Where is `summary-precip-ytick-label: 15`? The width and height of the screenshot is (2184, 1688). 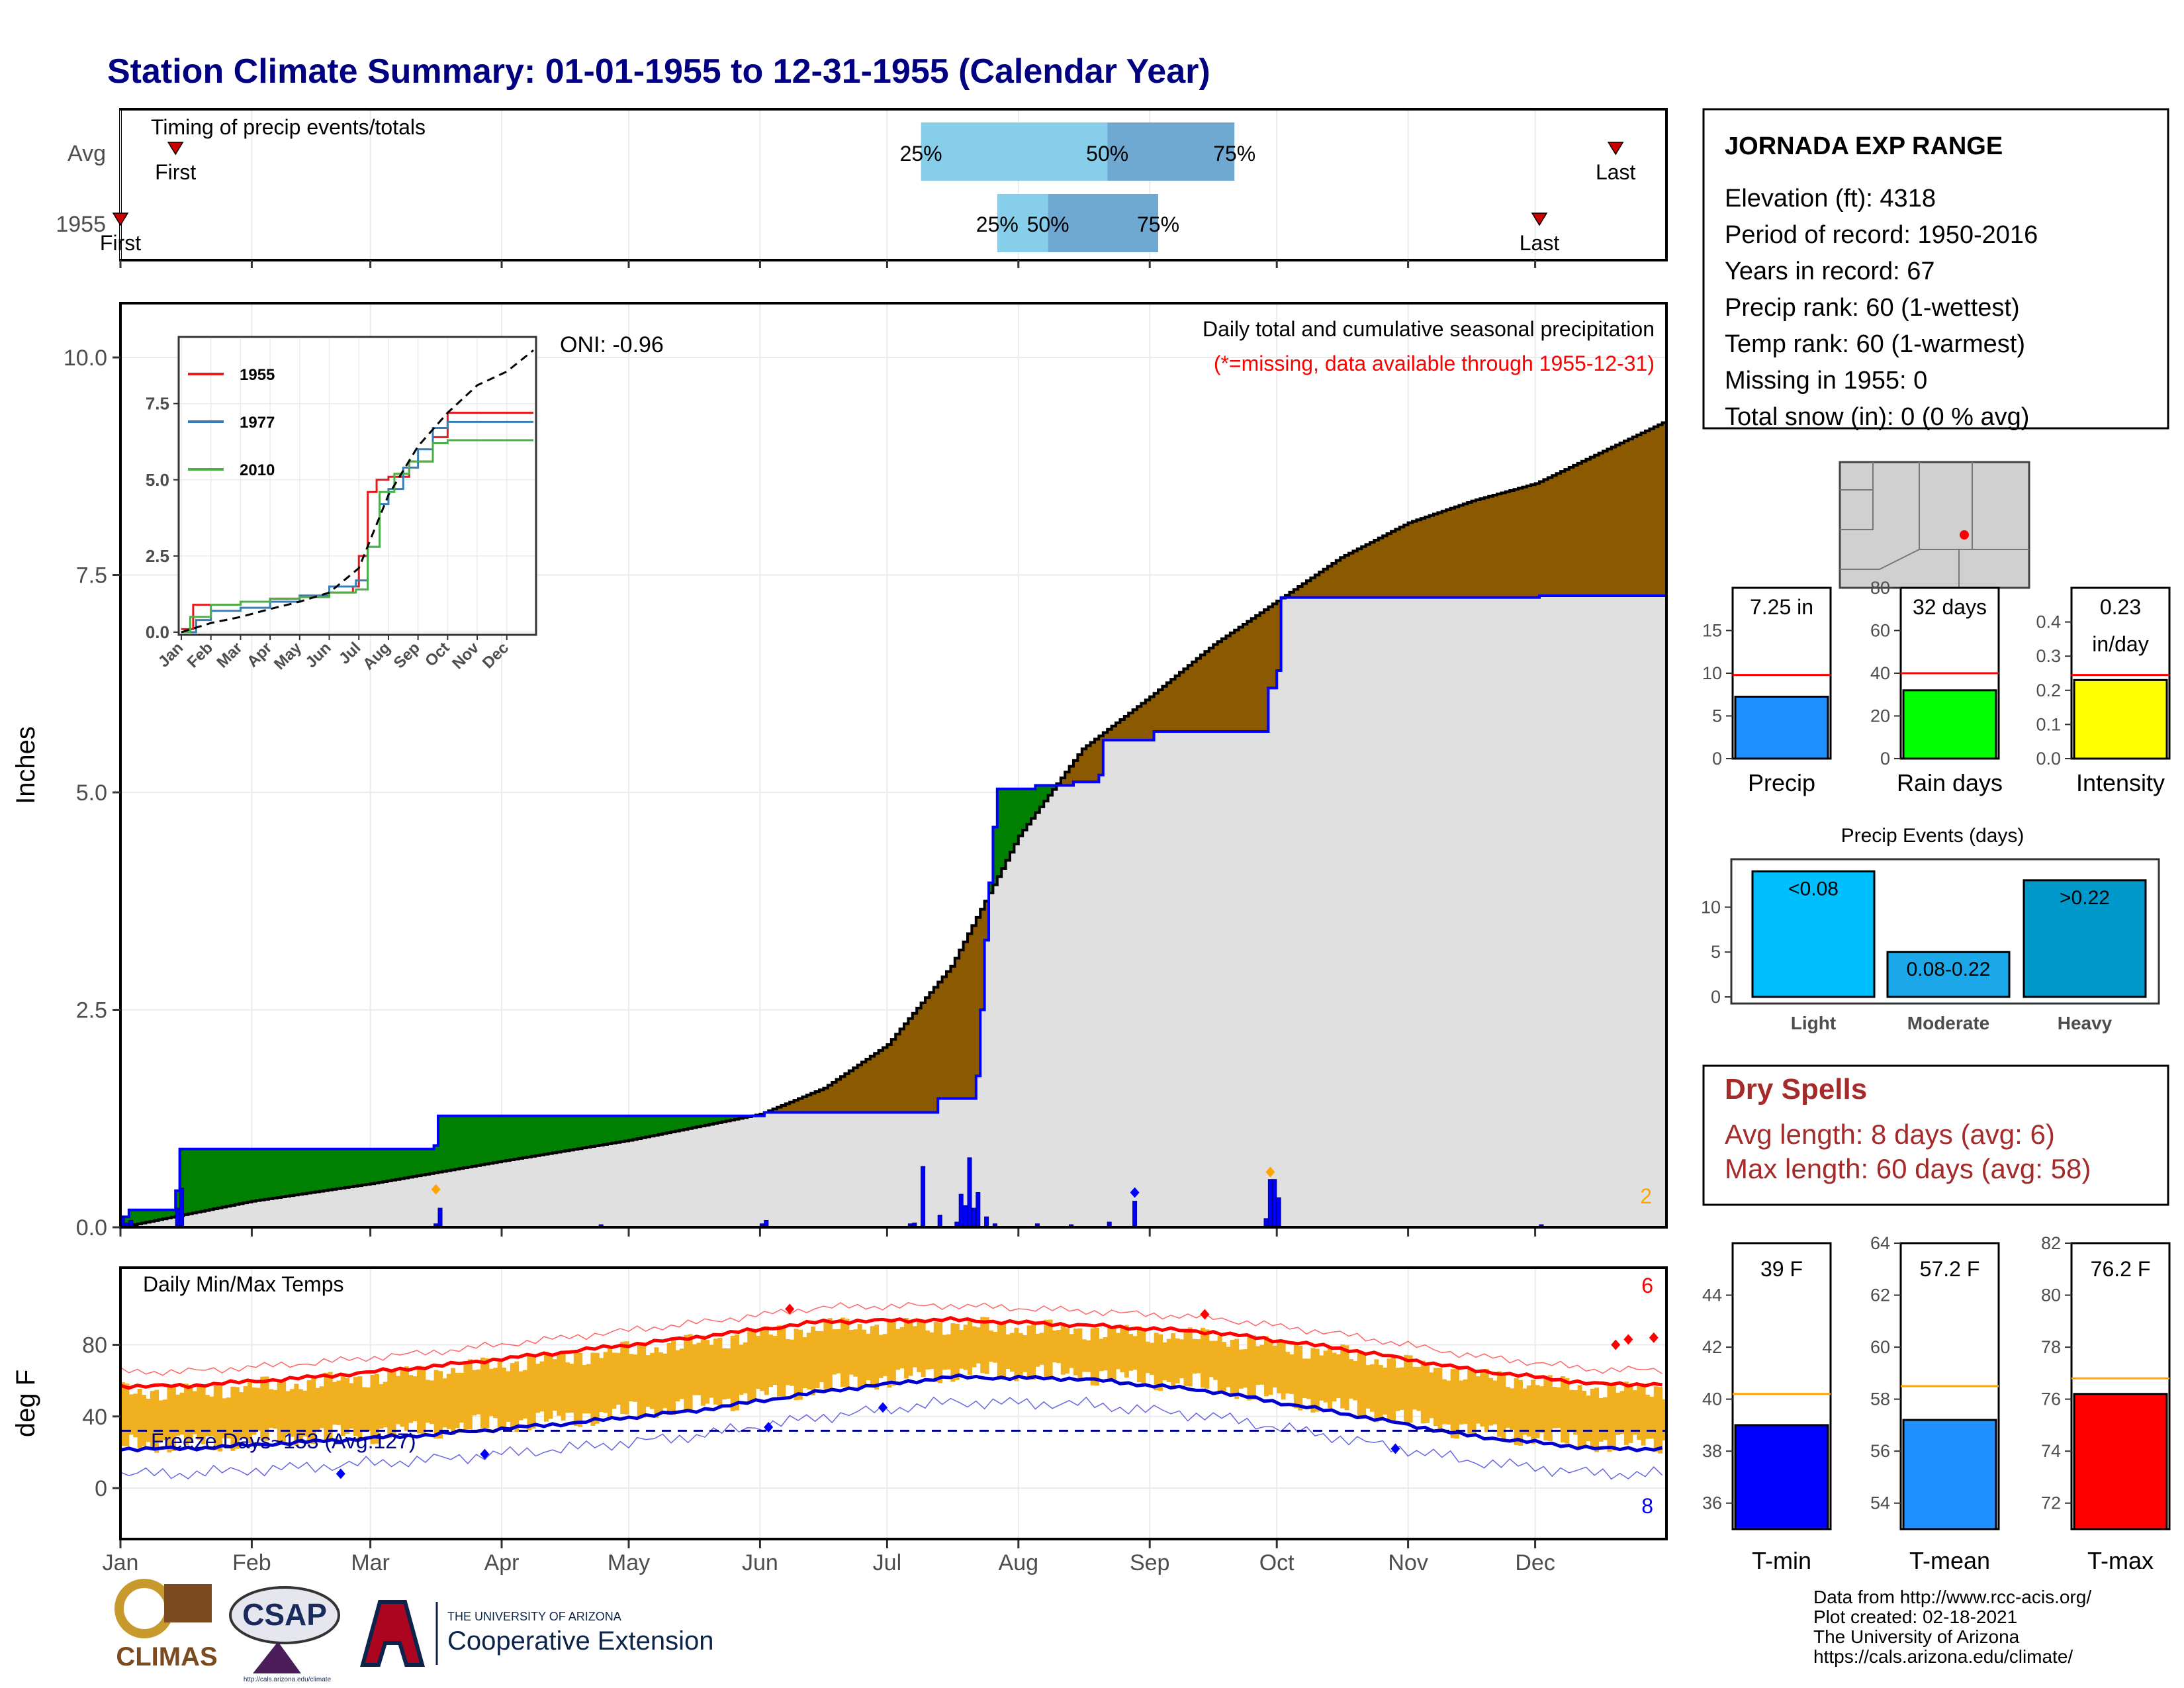 summary-precip-ytick-label: 15 is located at coordinates (1712, 631).